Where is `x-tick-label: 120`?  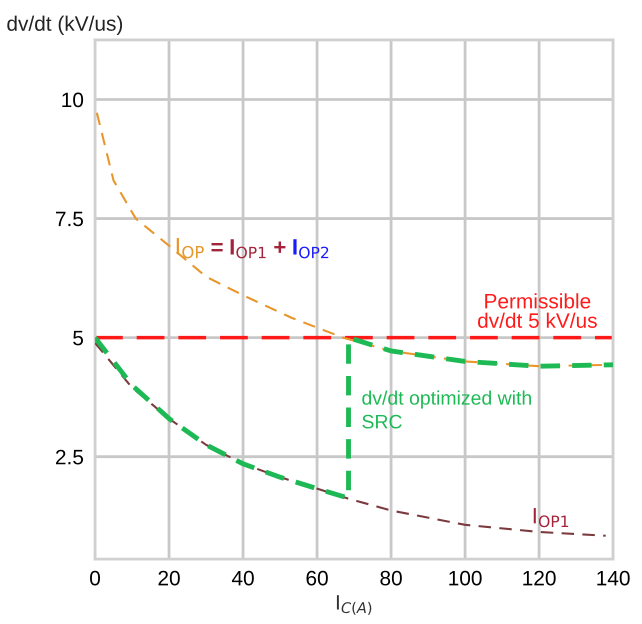 x-tick-label: 120 is located at coordinates (539, 578).